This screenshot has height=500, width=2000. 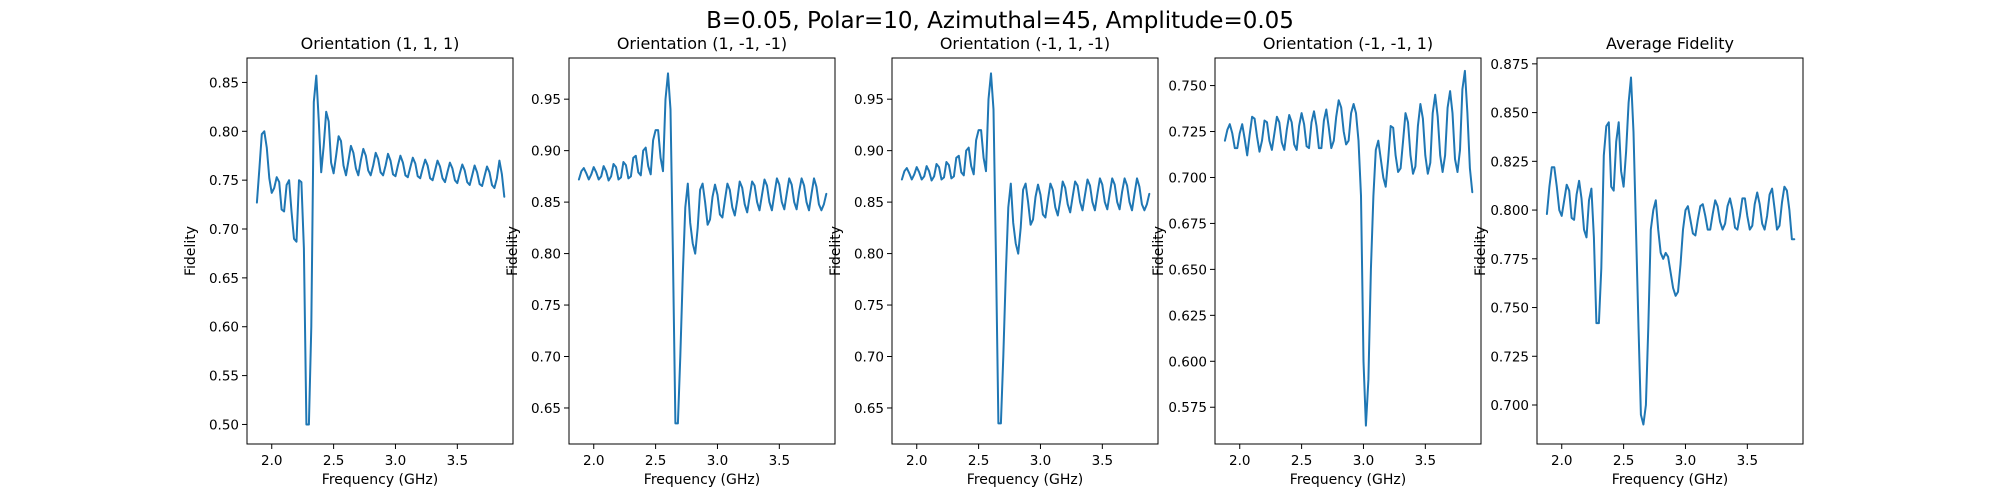 What do you see at coordinates (1670, 43) in the screenshot?
I see `subplot-title: Average Fidelity` at bounding box center [1670, 43].